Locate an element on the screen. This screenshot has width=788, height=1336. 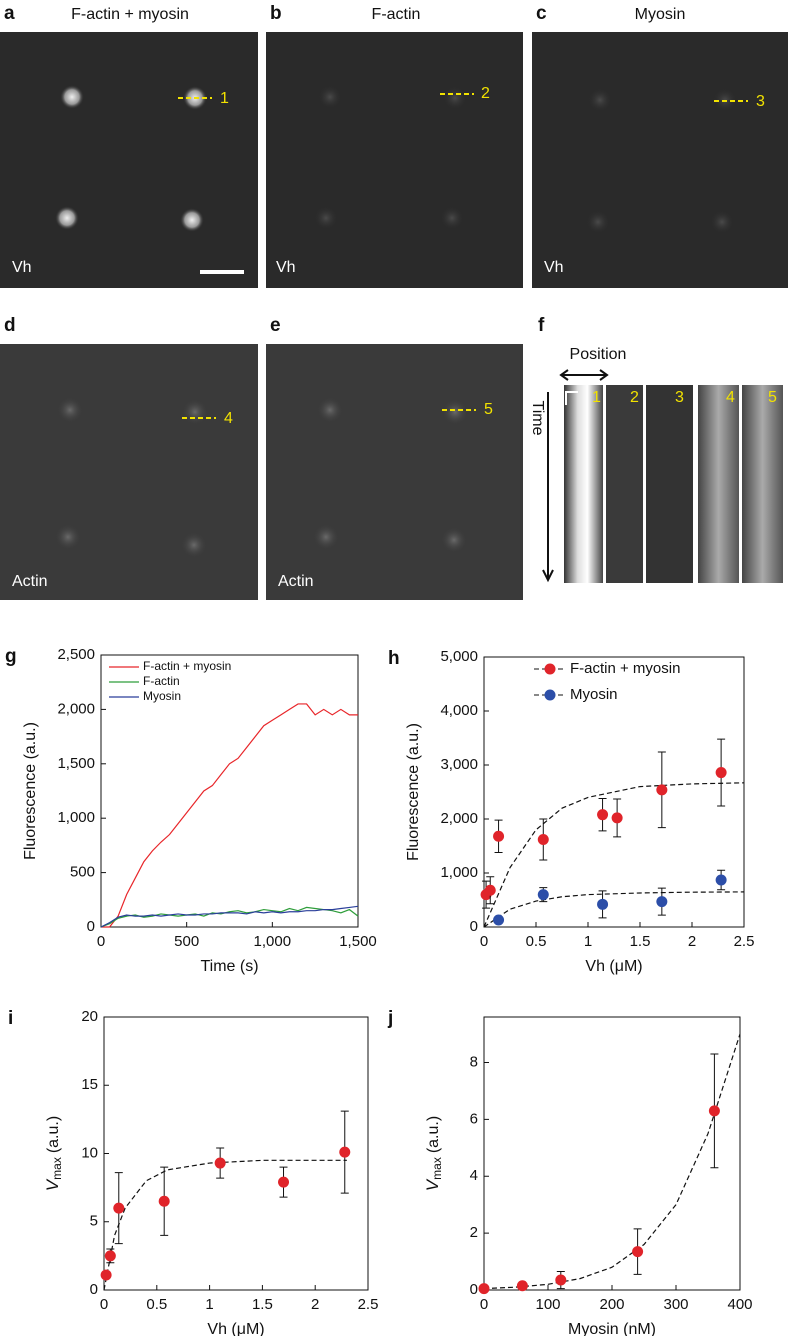
y-tick-label: 10 is located at coordinates (89, 1152).